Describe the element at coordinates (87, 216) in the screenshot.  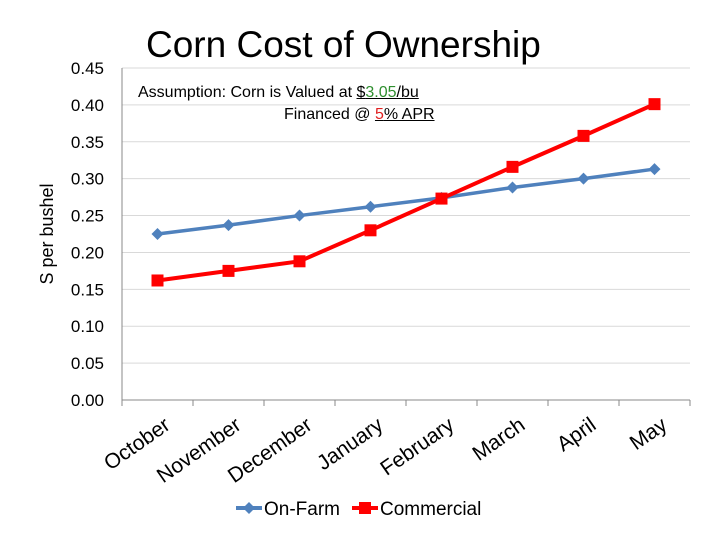
I see `y-tick-label: 0.25` at that location.